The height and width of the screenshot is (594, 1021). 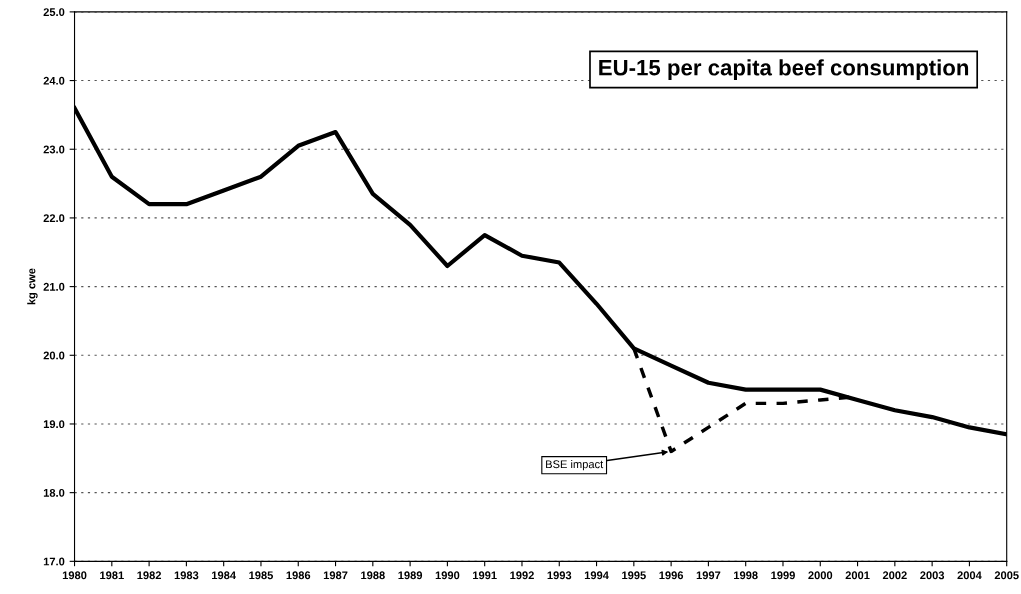 I want to click on x-tick-label: 1994, so click(x=596, y=575).